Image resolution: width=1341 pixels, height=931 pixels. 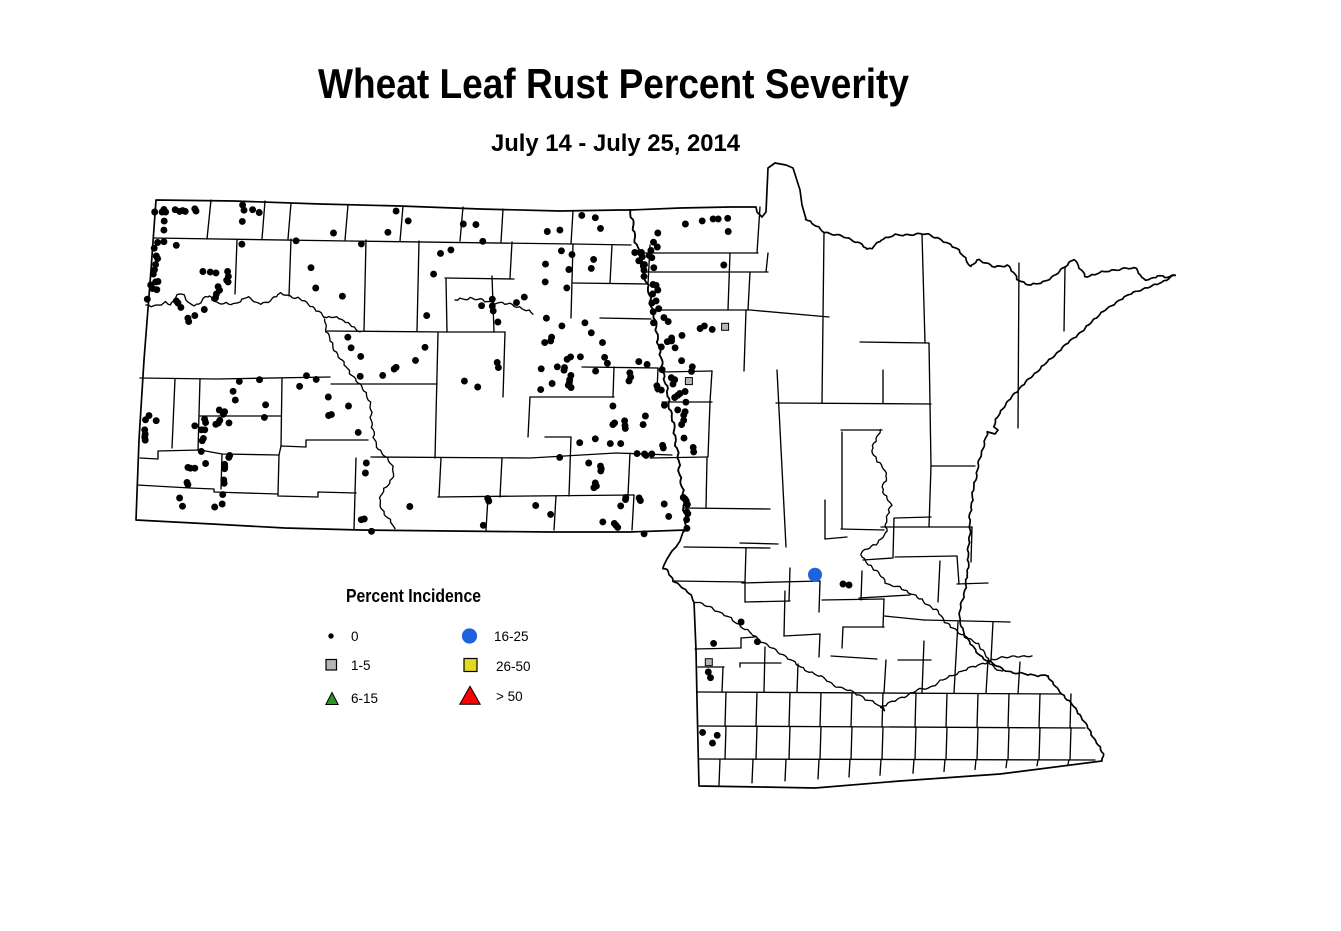 What do you see at coordinates (509, 696) in the screenshot?
I see `svg-text: > 50` at bounding box center [509, 696].